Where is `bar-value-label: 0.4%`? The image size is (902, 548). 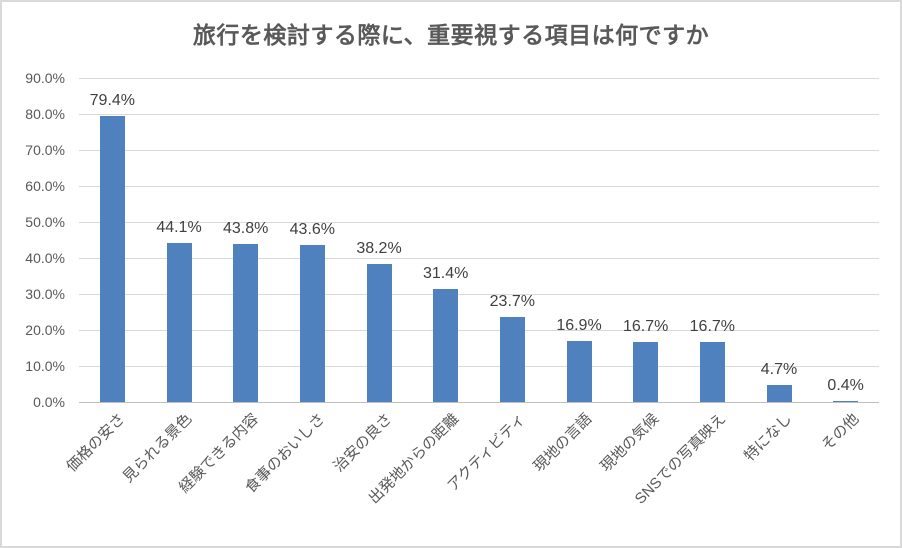 bar-value-label: 0.4% is located at coordinates (845, 385).